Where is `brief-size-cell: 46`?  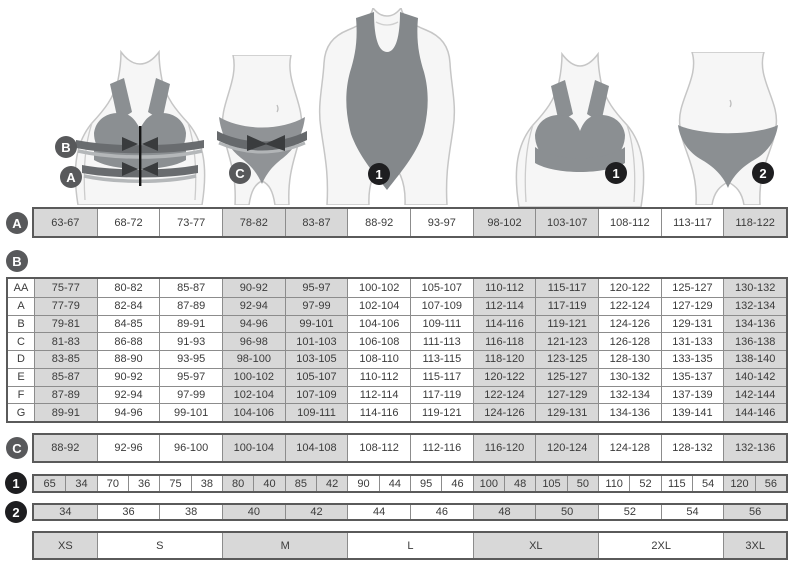 brief-size-cell: 46 is located at coordinates (441, 512).